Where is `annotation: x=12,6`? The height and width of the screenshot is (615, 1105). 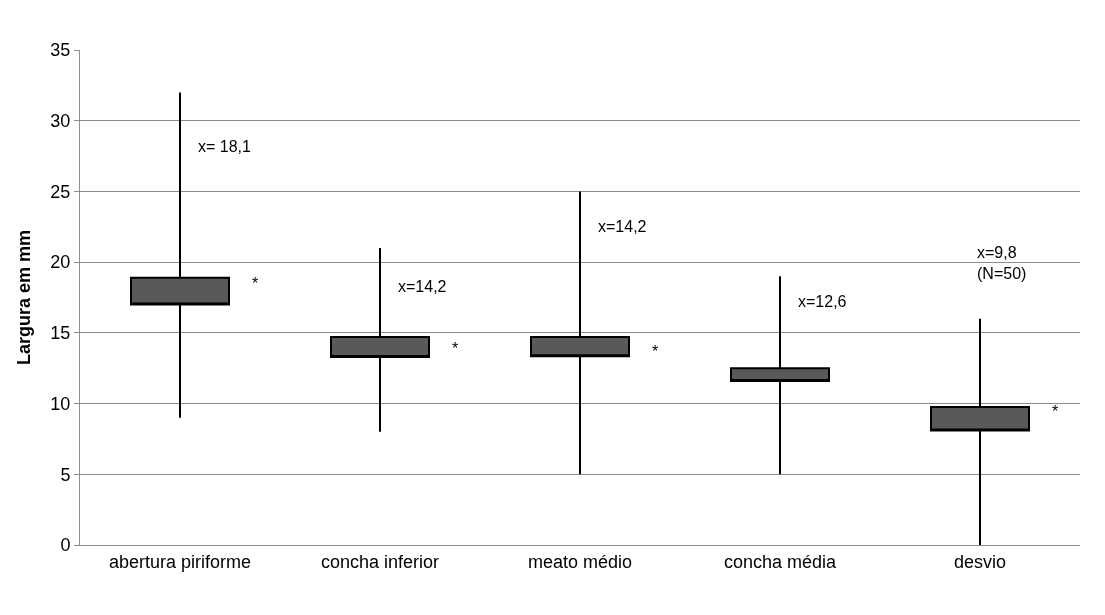 annotation: x=12,6 is located at coordinates (822, 301).